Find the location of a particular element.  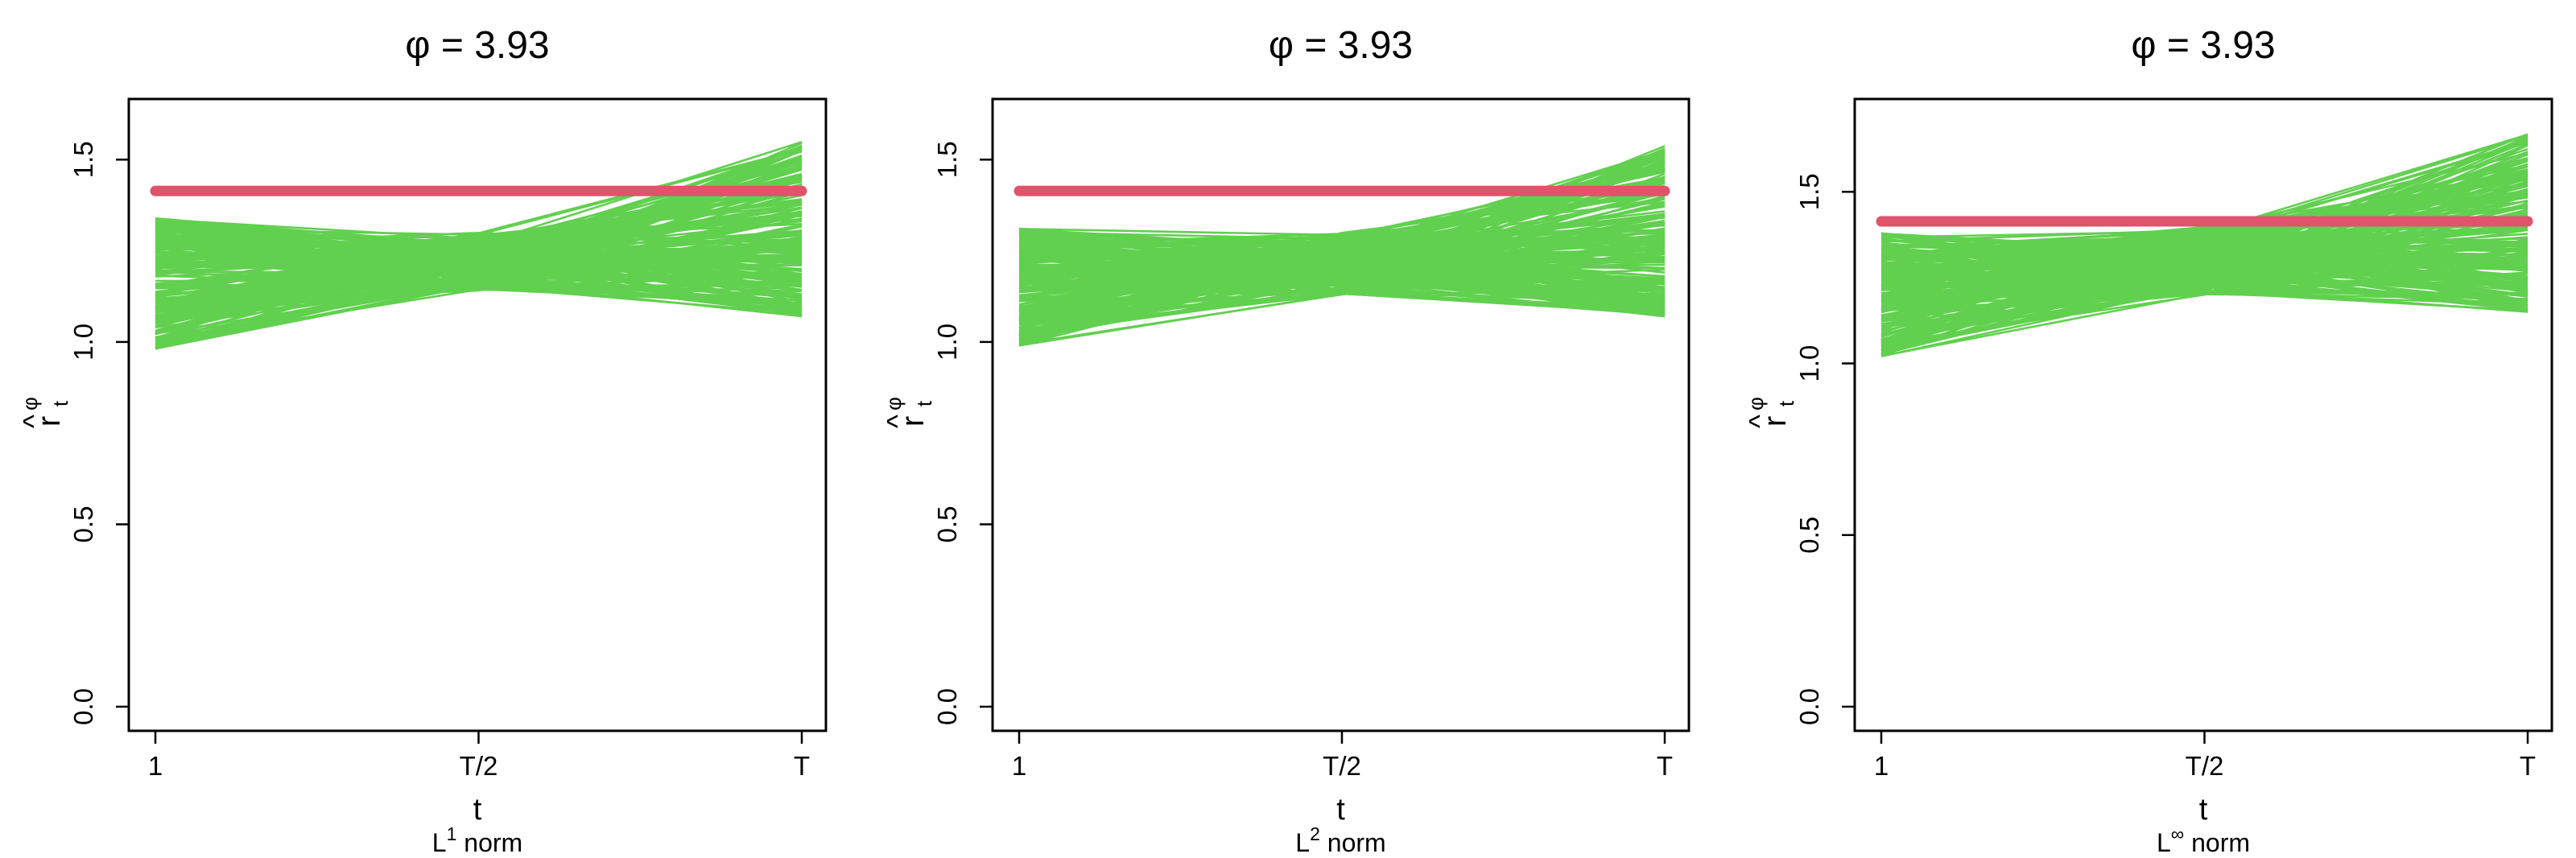

x-axis-subtitle: L2 norm is located at coordinates (1340, 840).